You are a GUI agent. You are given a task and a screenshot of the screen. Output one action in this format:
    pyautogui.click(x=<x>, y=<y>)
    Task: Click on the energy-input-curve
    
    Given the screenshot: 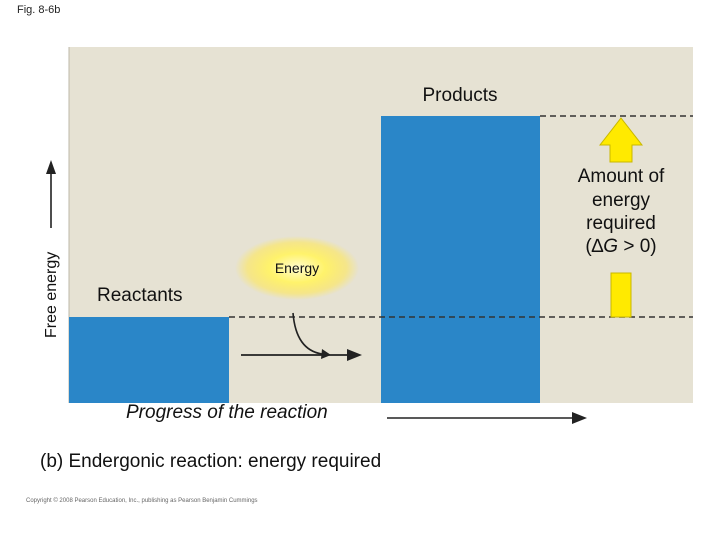 What is the action you would take?
    pyautogui.click(x=307, y=333)
    